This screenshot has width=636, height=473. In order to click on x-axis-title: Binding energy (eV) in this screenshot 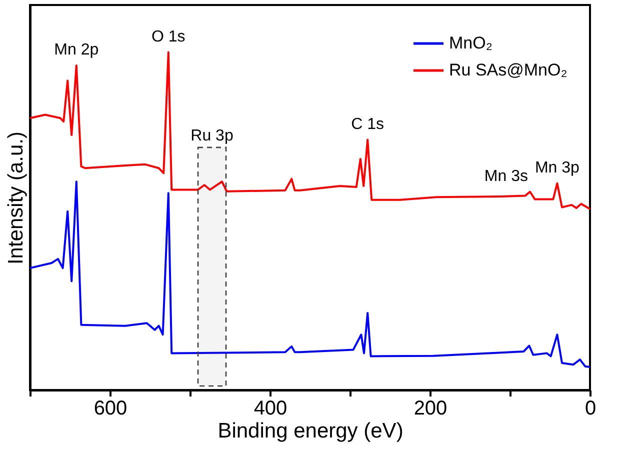, I will do `click(311, 431)`.